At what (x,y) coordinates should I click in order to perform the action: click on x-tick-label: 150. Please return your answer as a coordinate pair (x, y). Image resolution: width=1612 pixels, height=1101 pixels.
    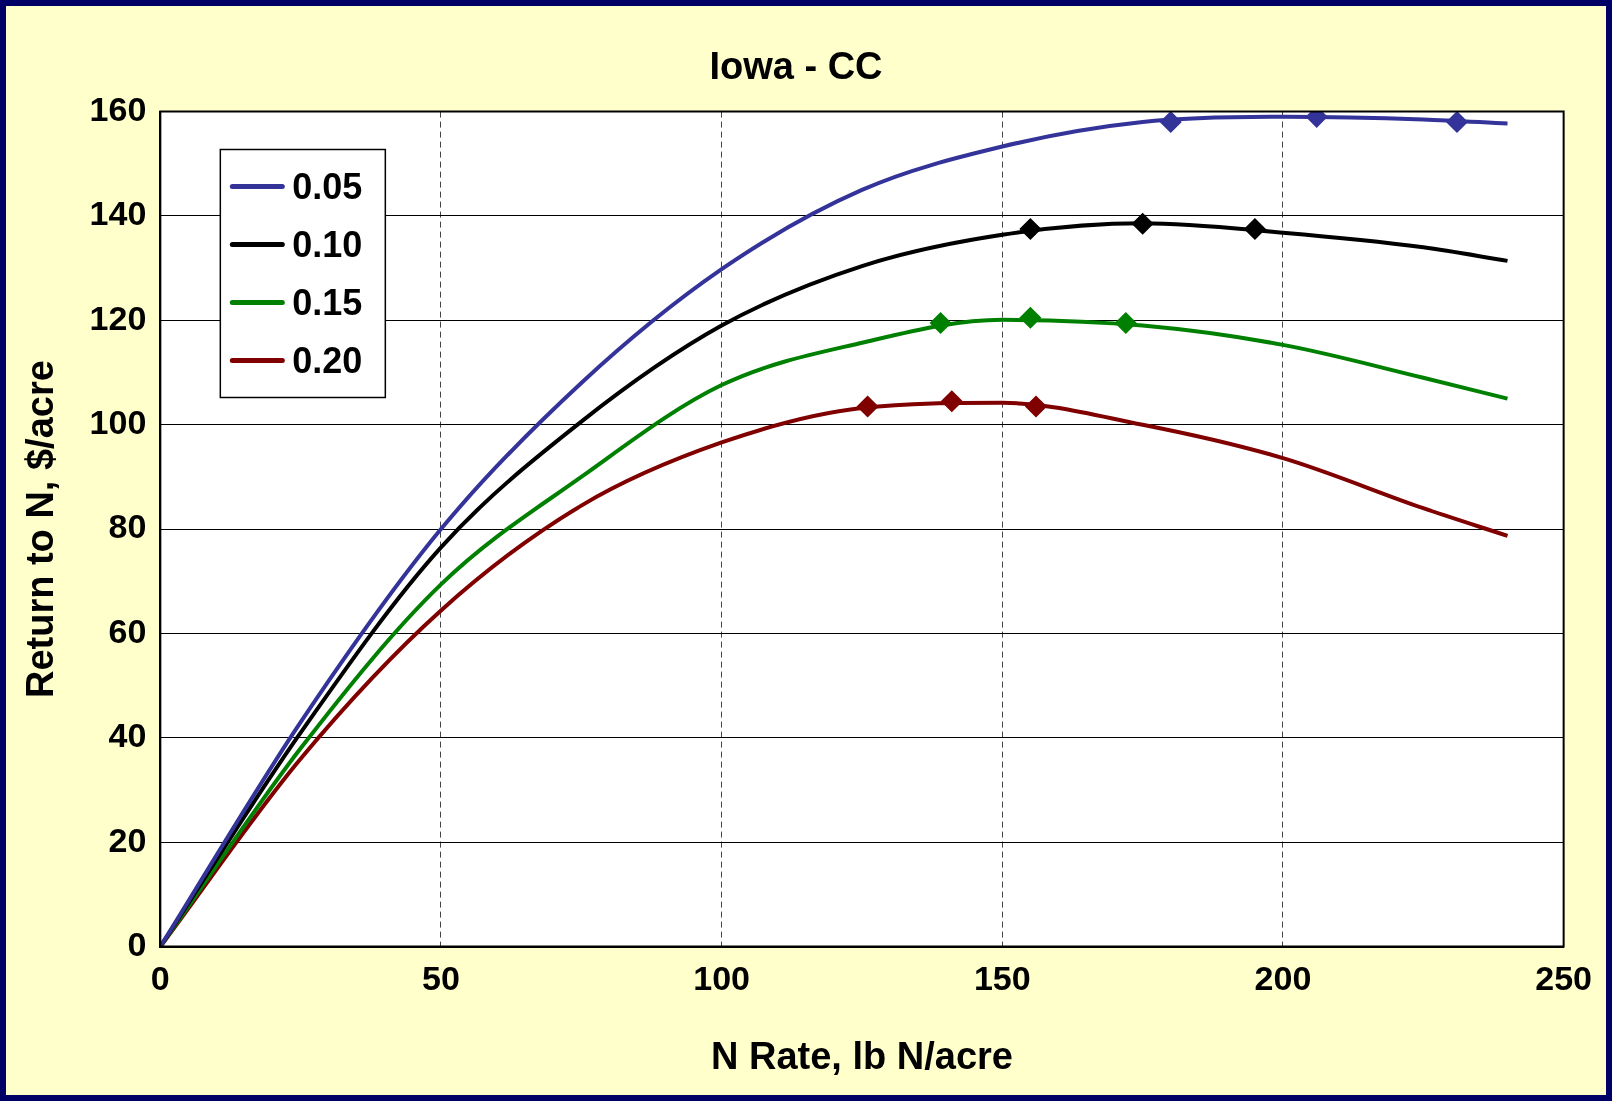
    Looking at the image, I should click on (1002, 978).